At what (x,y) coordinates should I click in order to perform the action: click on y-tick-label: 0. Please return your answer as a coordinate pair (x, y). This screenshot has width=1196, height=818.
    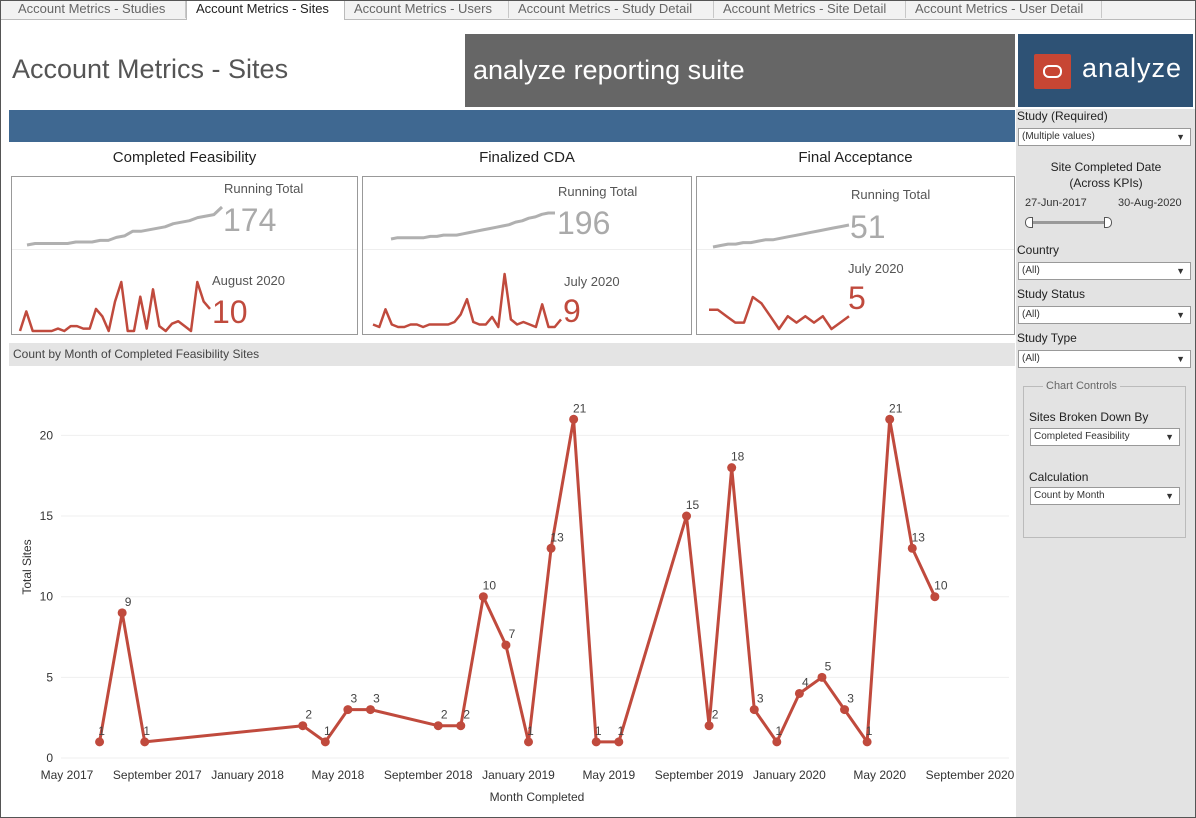
    Looking at the image, I should click on (49, 758).